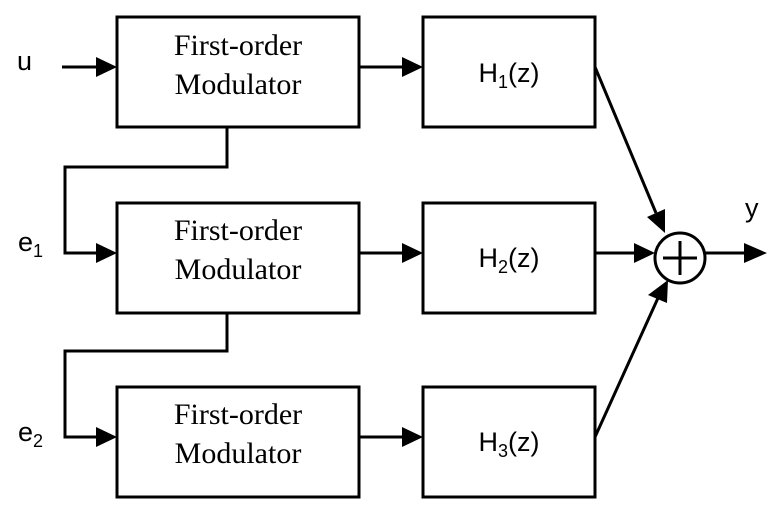  Describe the element at coordinates (391, 253) in the screenshot. I see `mod2-to-filter2-arrow` at that location.